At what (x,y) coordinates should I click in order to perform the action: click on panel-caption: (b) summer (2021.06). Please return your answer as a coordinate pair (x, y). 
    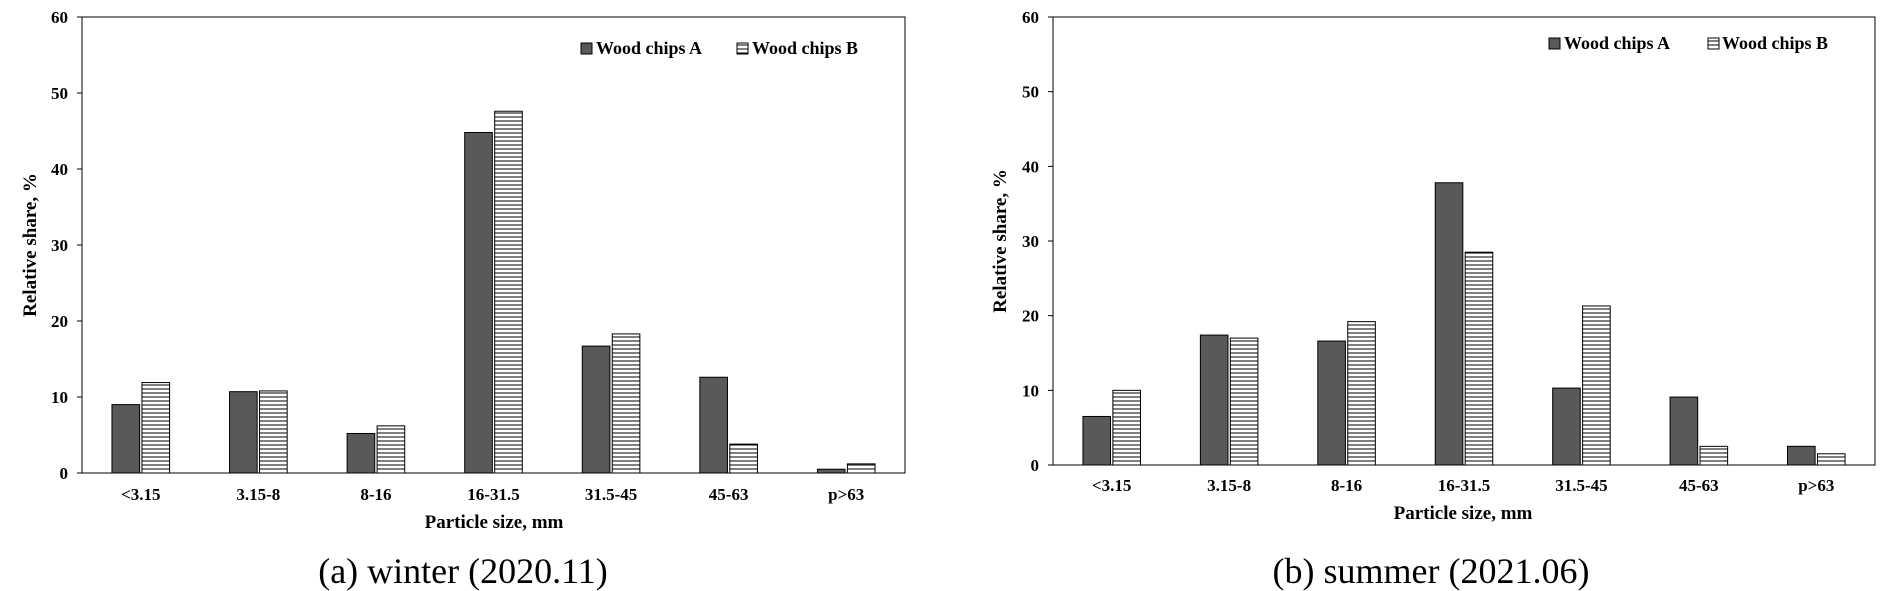
    Looking at the image, I should click on (1431, 571).